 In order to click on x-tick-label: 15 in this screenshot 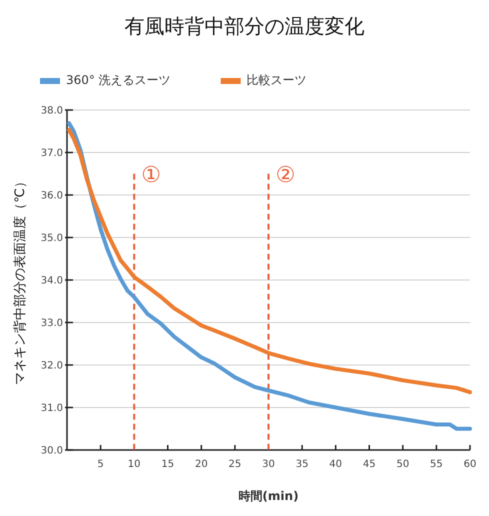, I will do `click(167, 464)`.